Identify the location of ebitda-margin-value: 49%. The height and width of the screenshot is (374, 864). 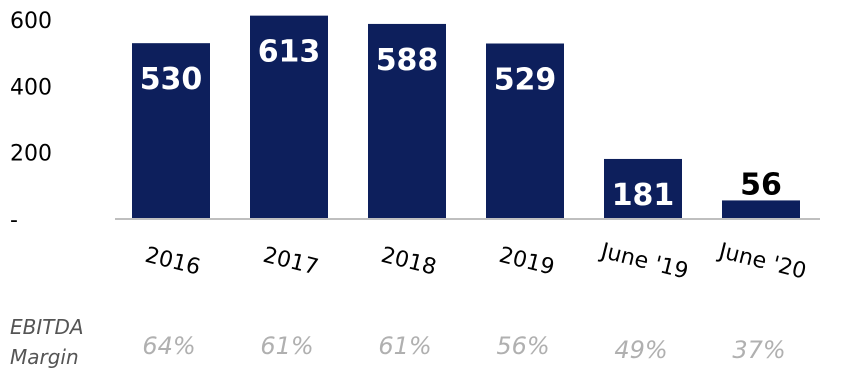
(640, 350).